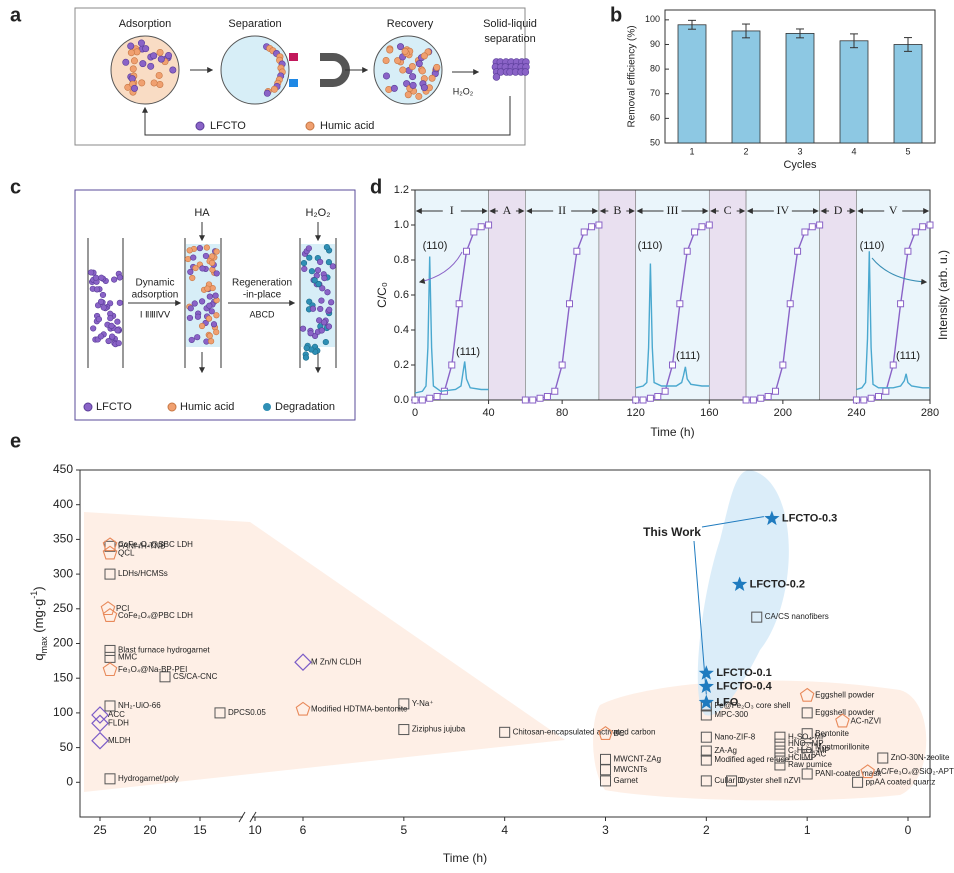  Describe the element at coordinates (810, 764) in the screenshot. I see `point-label: Raw pumice` at that location.